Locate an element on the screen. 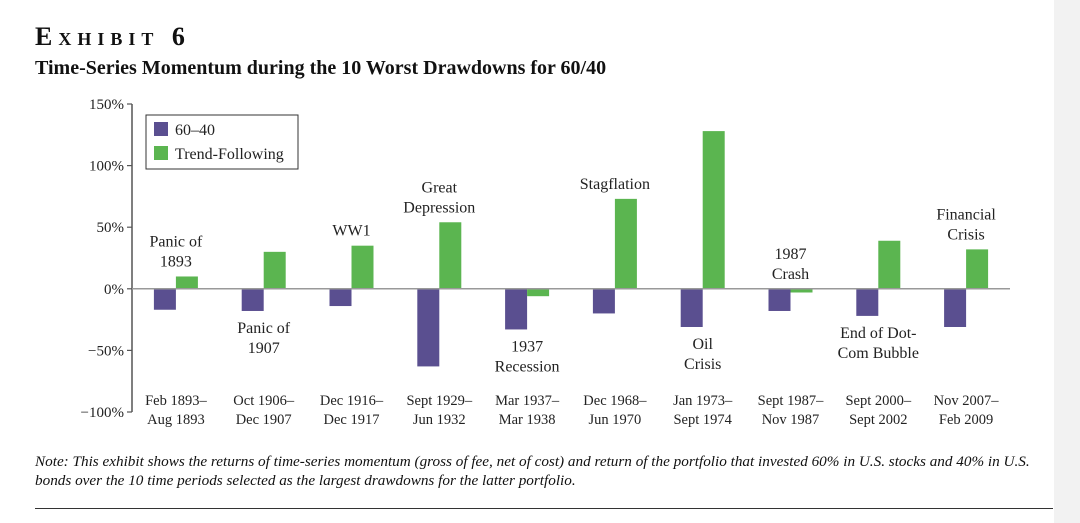 This screenshot has height=523, width=1080. y-tick-label: −50% is located at coordinates (106, 351).